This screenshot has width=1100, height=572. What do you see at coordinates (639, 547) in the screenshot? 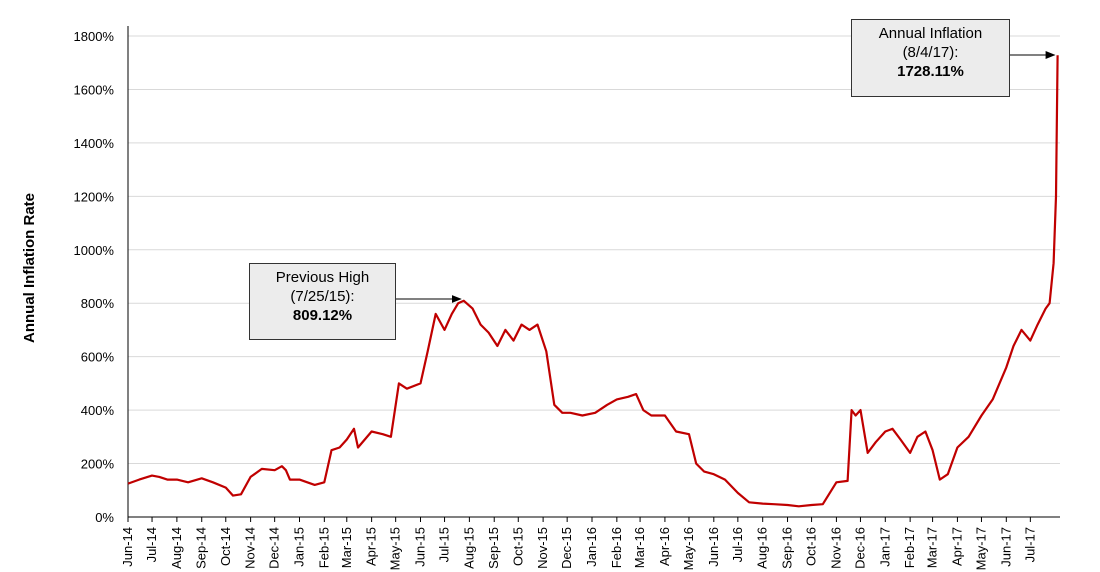
I see `x-tick-label: Mar-16` at bounding box center [639, 547].